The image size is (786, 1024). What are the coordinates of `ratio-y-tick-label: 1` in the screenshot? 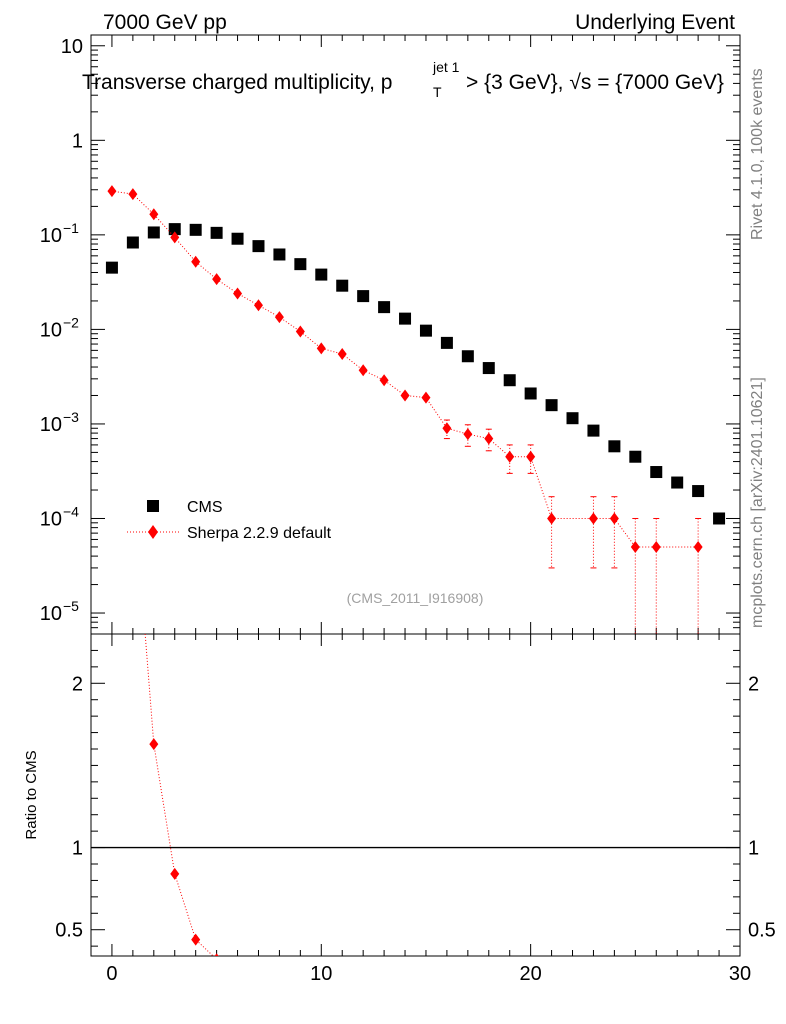 It's located at (77, 849).